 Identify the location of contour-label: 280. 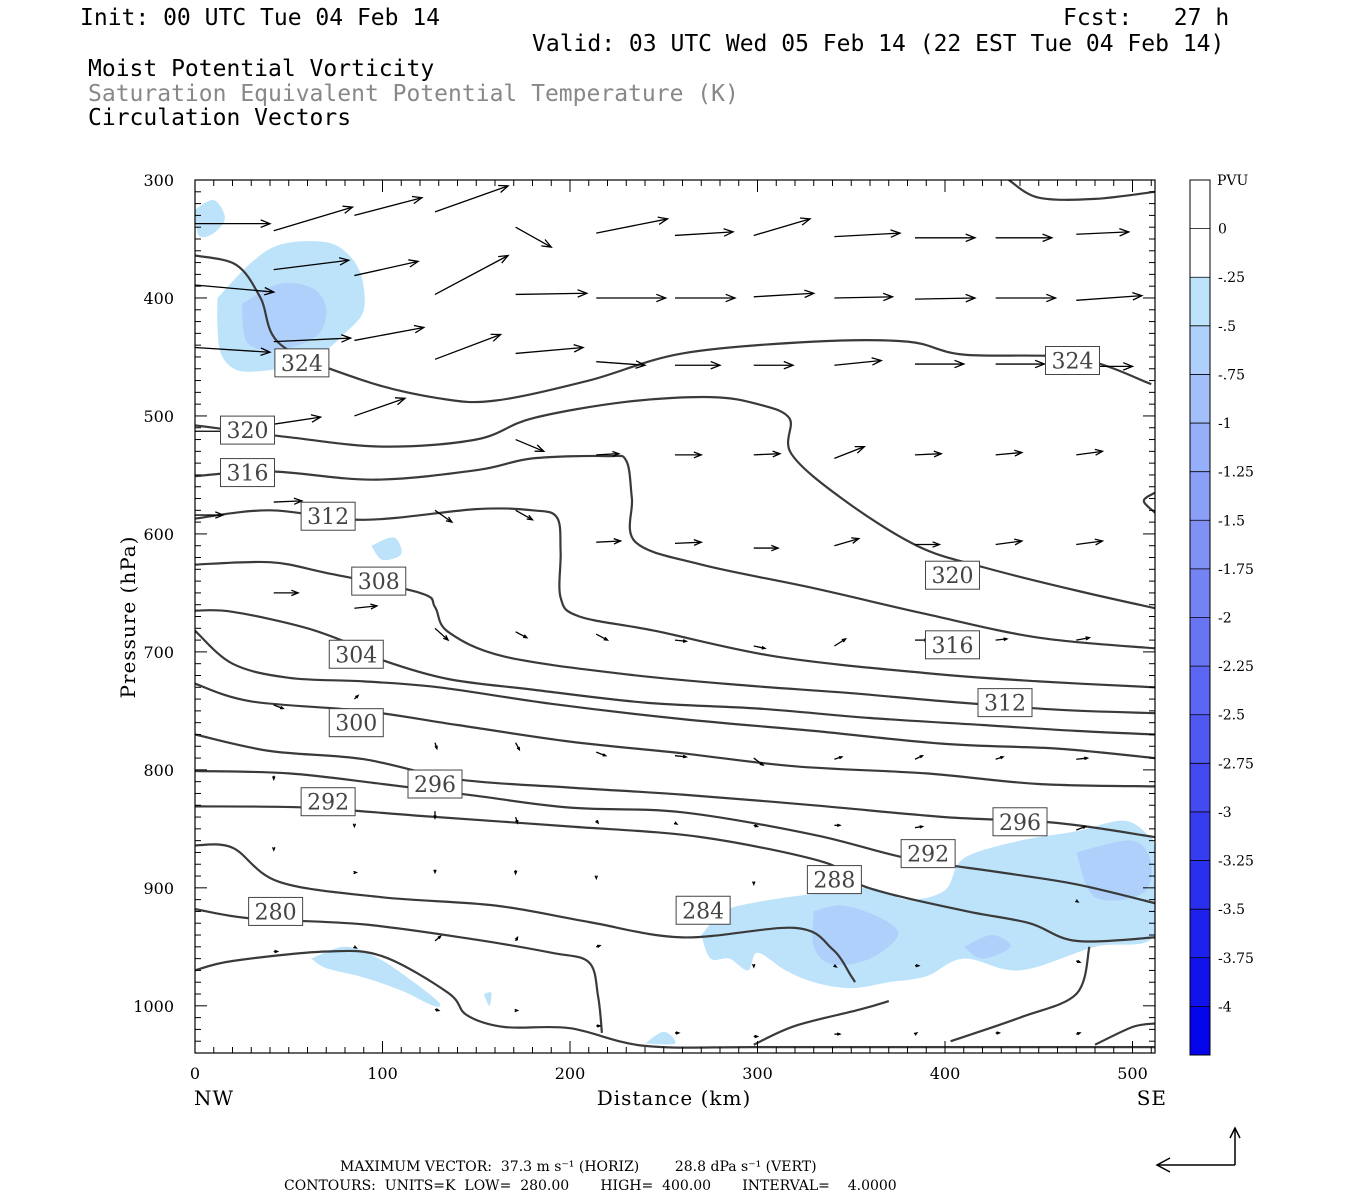
(276, 911).